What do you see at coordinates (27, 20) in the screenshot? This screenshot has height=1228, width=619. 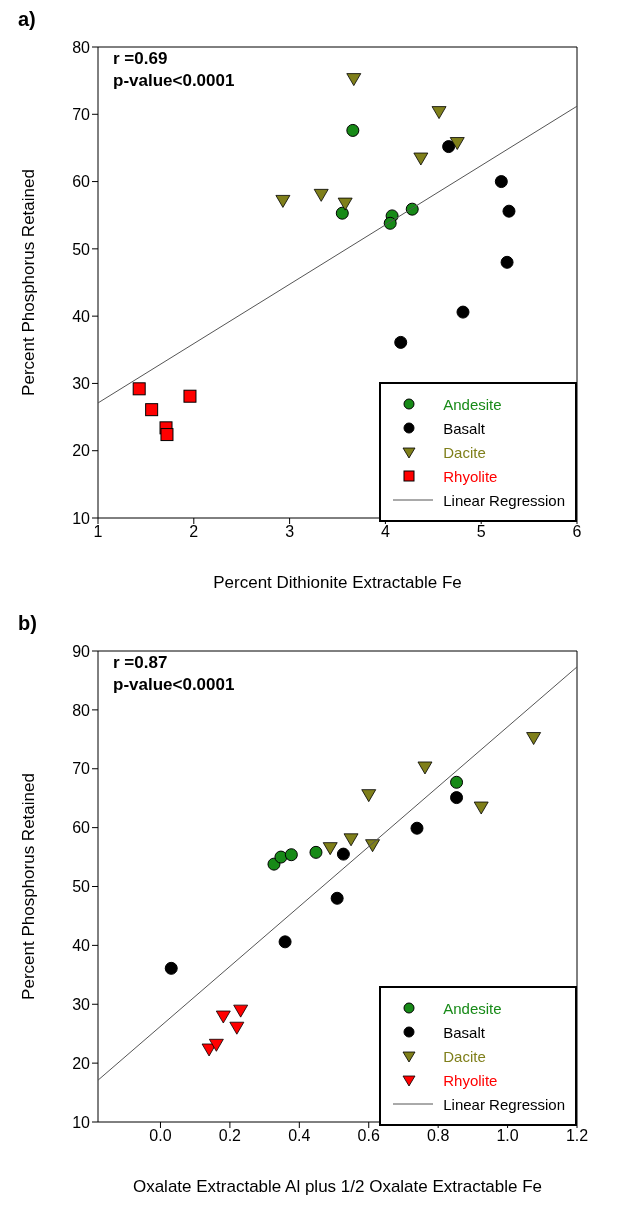 I see `chart-title: a)` at bounding box center [27, 20].